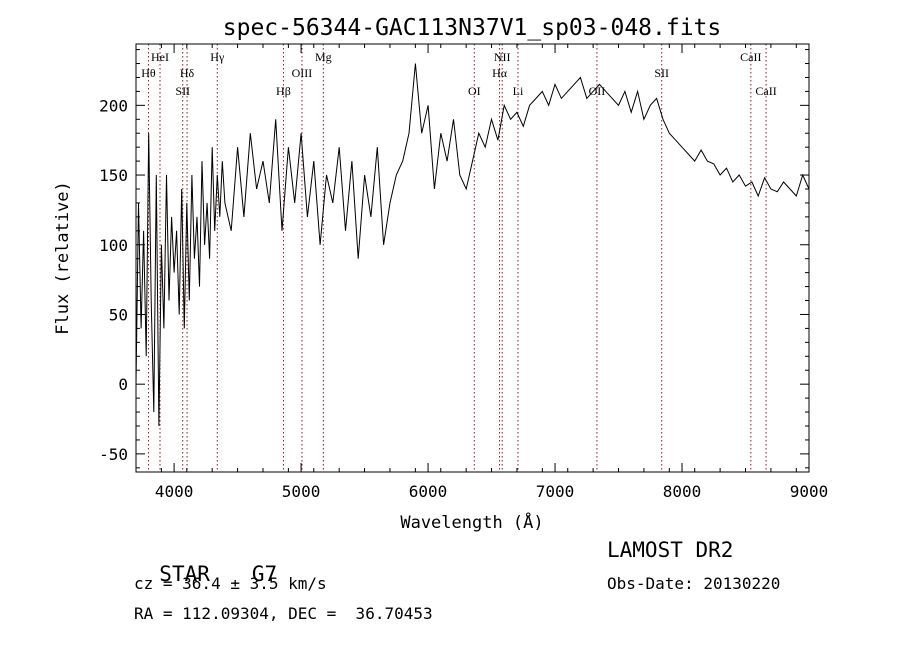 The width and height of the screenshot is (900, 649). I want to click on x-tick-label: 9000, so click(809, 491).